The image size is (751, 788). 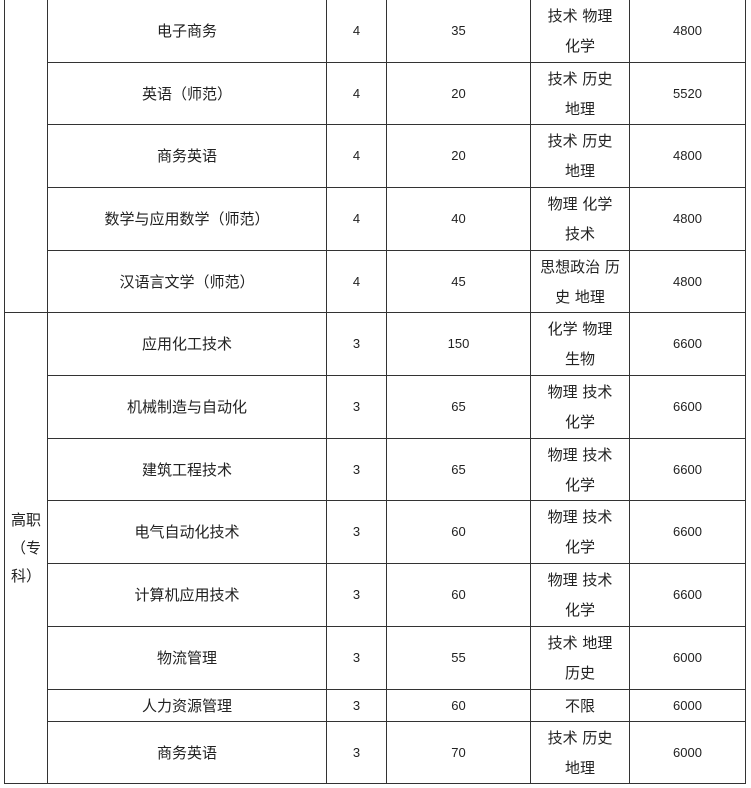 What do you see at coordinates (458, 93) in the screenshot?
I see `quota-cell: 20` at bounding box center [458, 93].